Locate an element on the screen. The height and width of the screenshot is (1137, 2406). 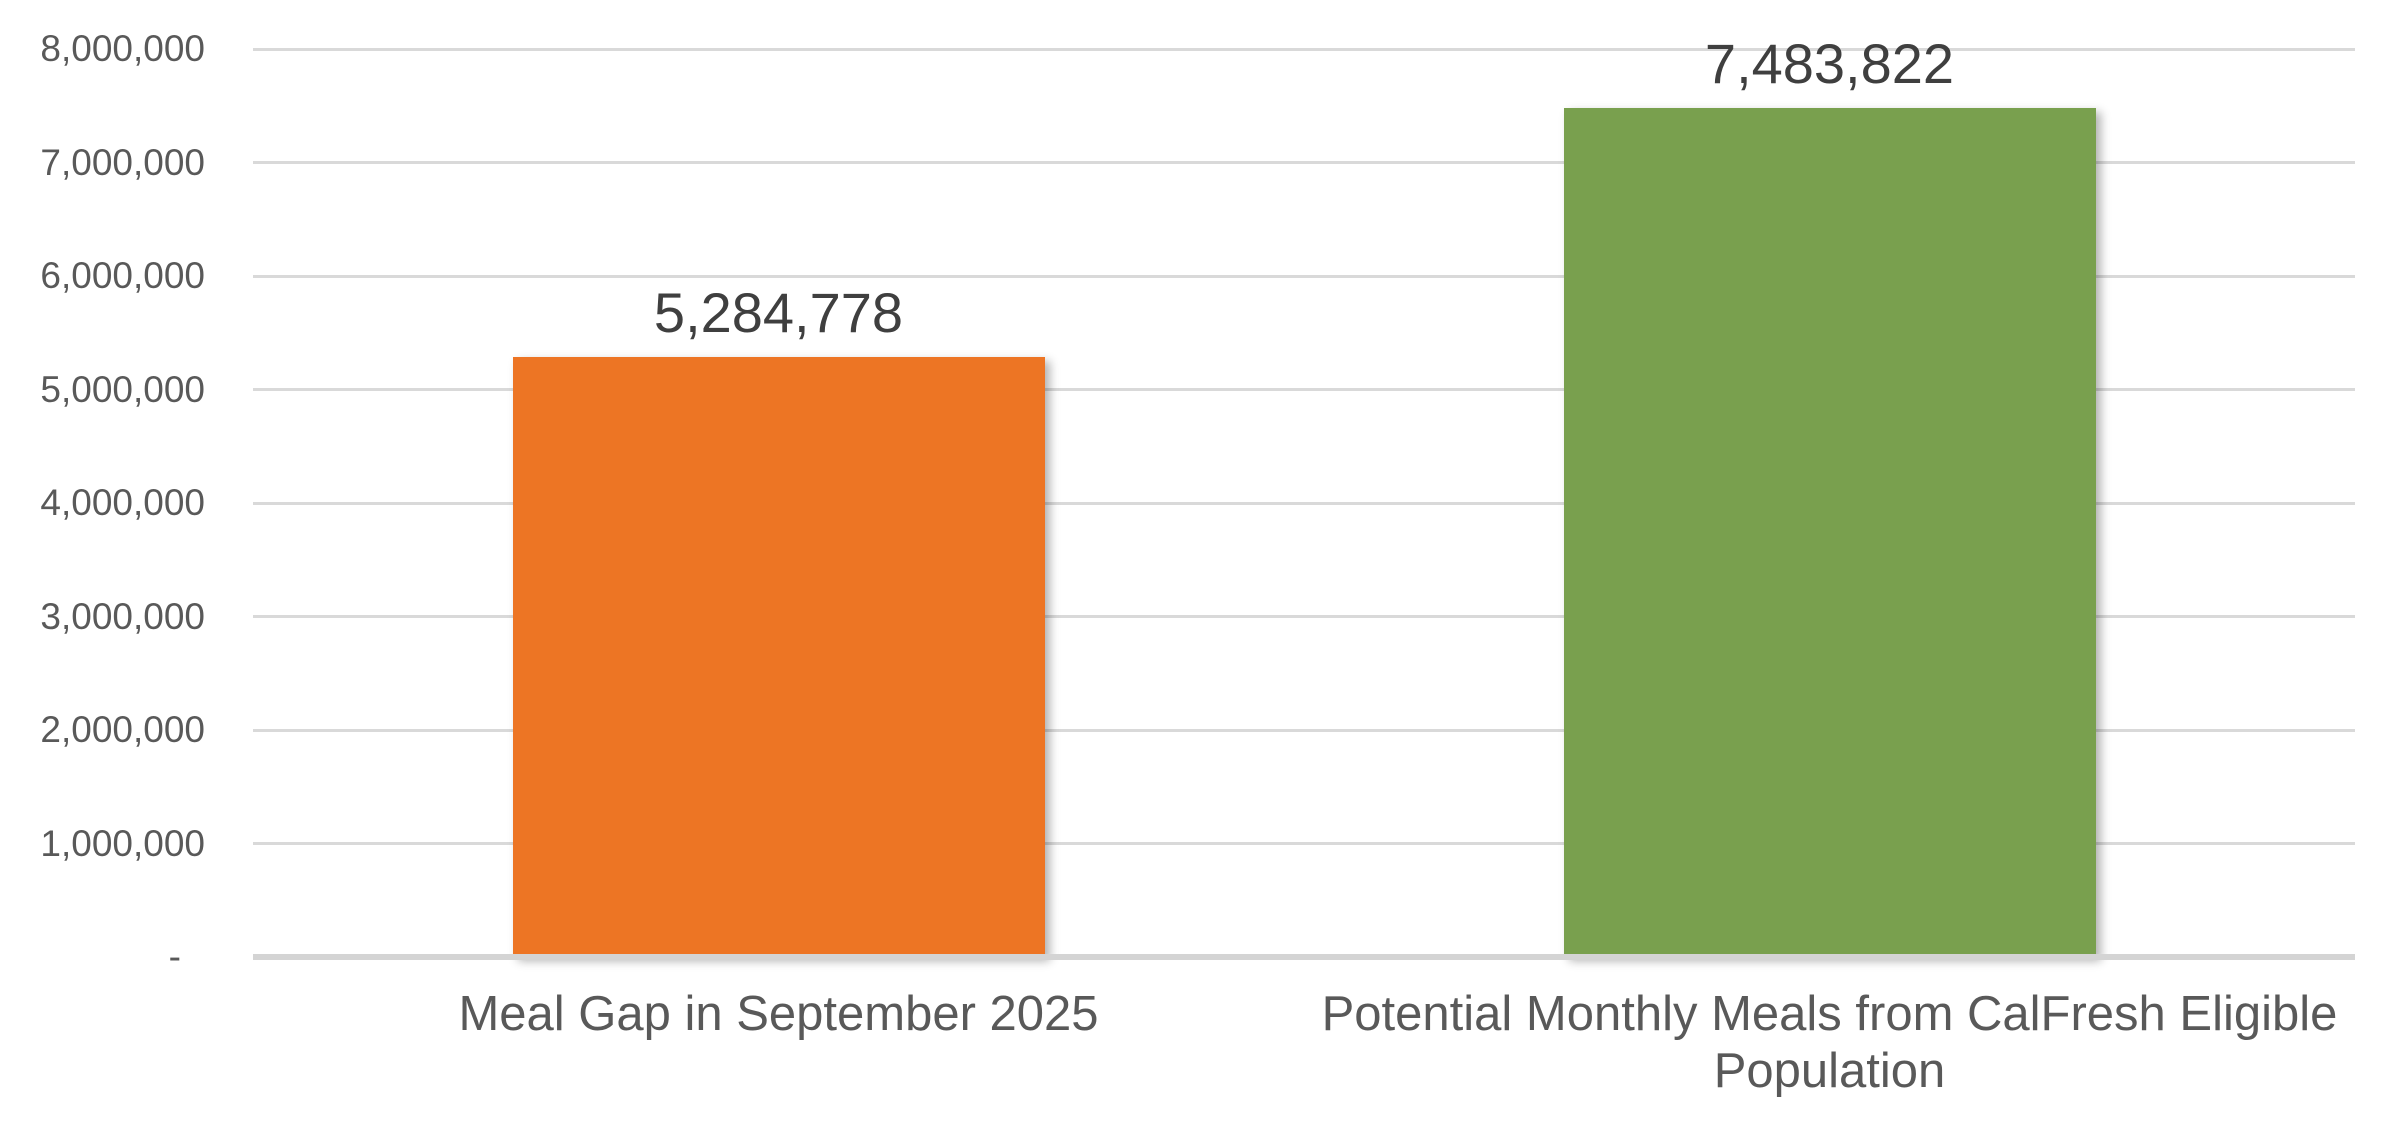
category-label-line: Meal Gap in September 2025 is located at coordinates (778, 1014).